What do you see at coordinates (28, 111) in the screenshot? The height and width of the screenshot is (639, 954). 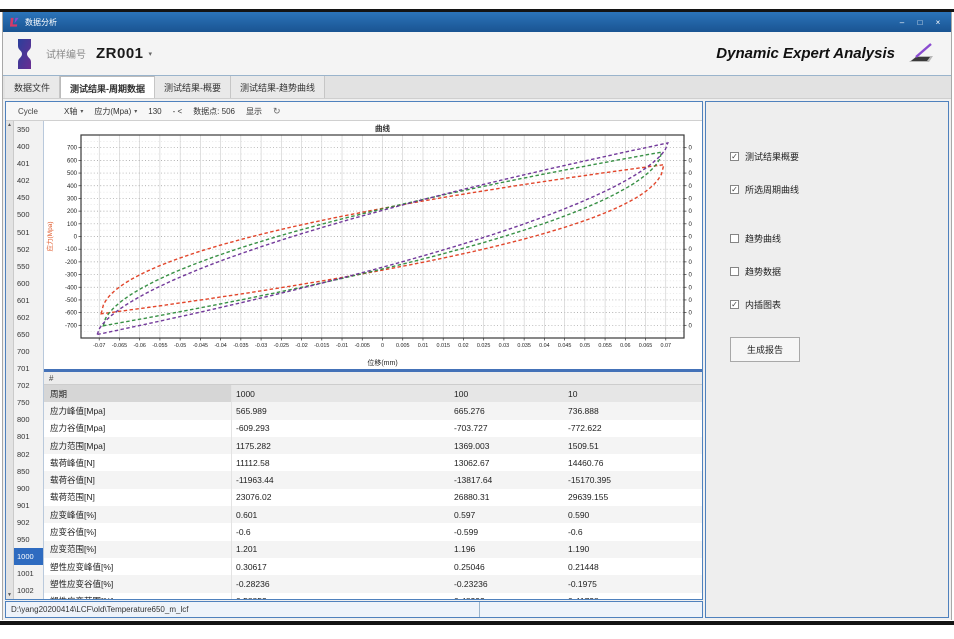 I see `cycle-column-header: Cycle` at bounding box center [28, 111].